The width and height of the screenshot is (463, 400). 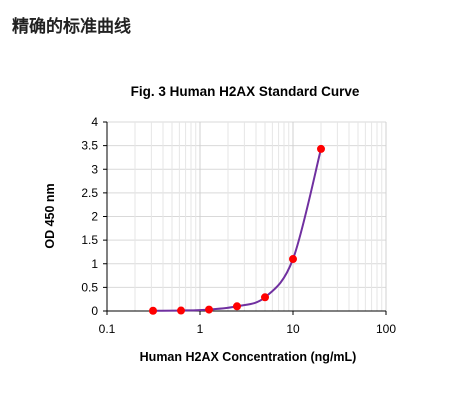 I want to click on y-tick-label: 2.5, so click(x=89, y=193).